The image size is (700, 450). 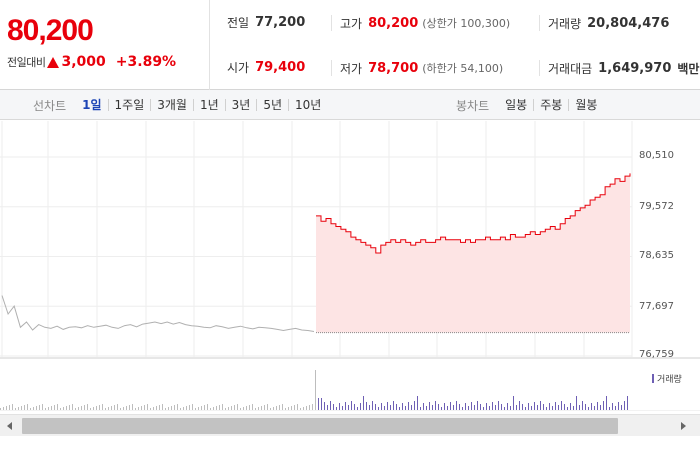 I want to click on period-5y-button: 5년, so click(x=273, y=105).